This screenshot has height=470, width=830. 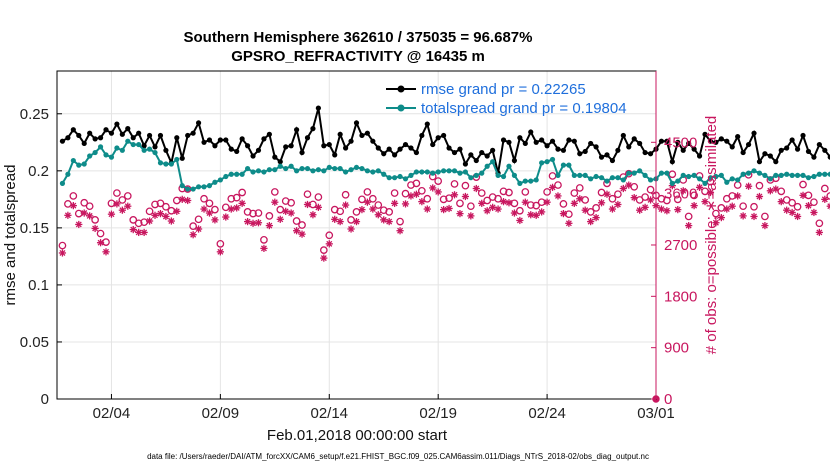 What do you see at coordinates (680, 142) in the screenshot?
I see `y2-tick-label: 4500` at bounding box center [680, 142].